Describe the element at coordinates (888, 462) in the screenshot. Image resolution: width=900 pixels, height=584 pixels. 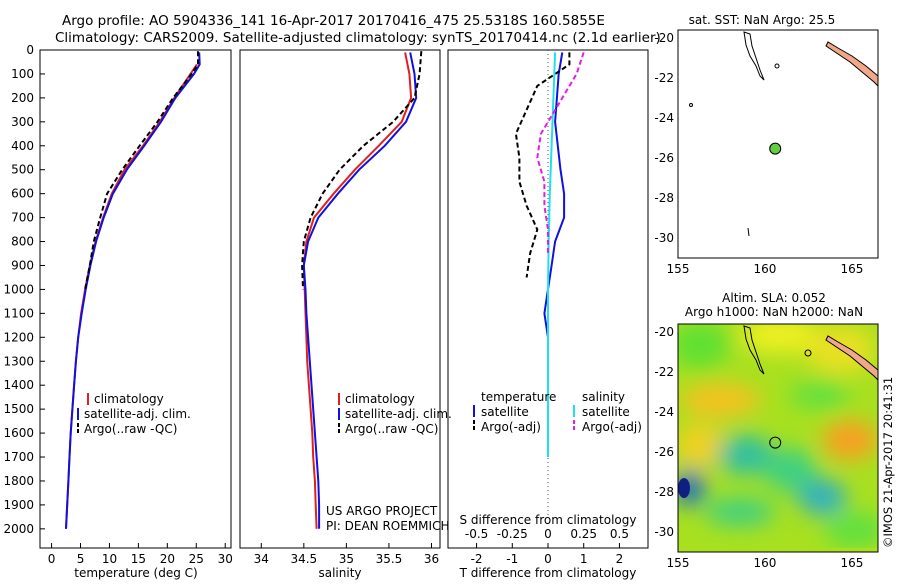
I see `imos-timestamp: ©IMOS 21-Apr-2017 20:41:31` at that location.